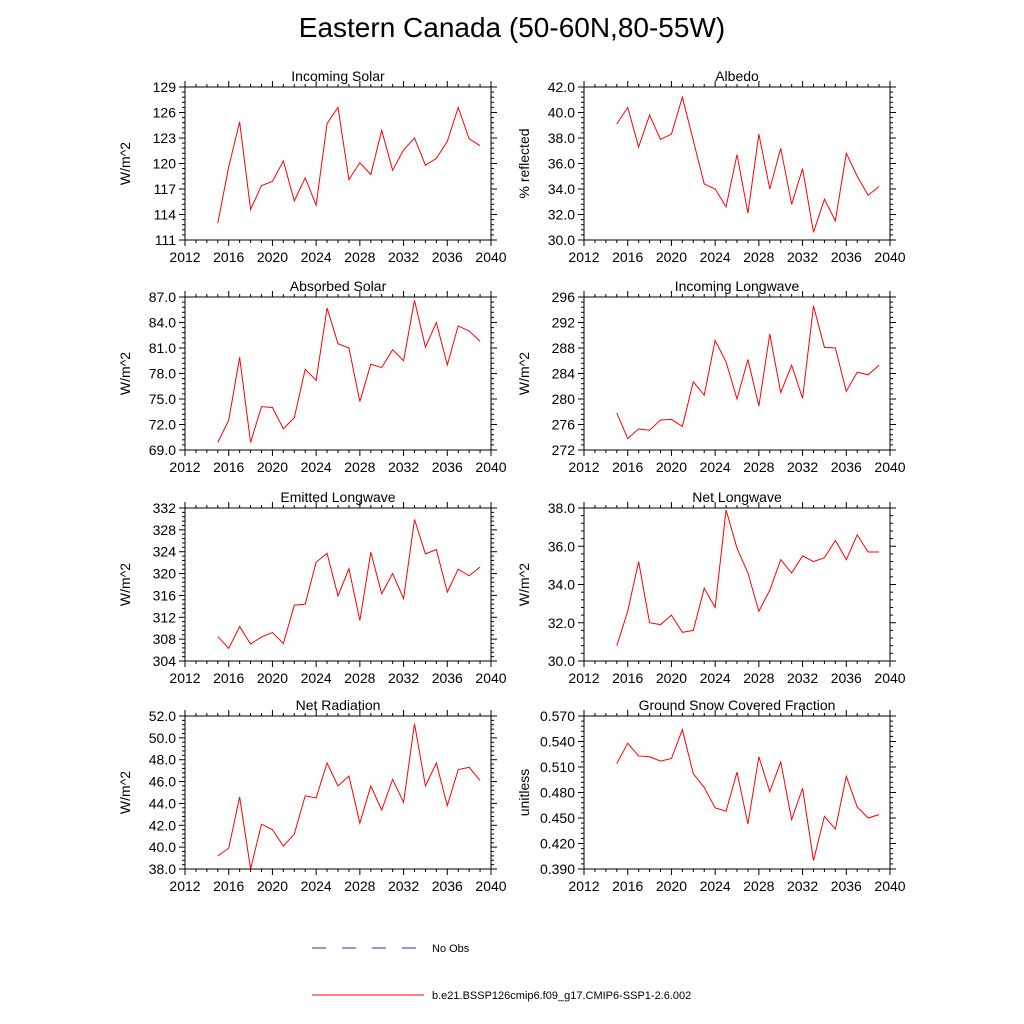  Describe the element at coordinates (165, 113) in the screenshot. I see `y-tick-label: 126` at that location.